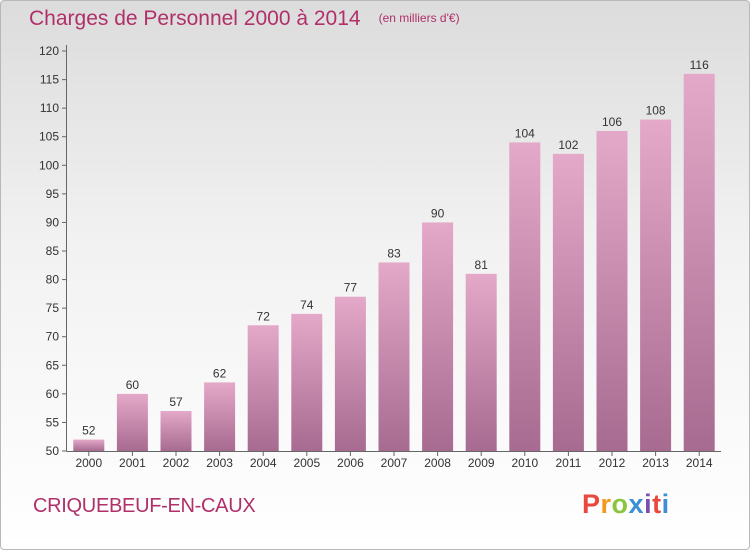  I want to click on x-tick-label: 2000, so click(88, 463).